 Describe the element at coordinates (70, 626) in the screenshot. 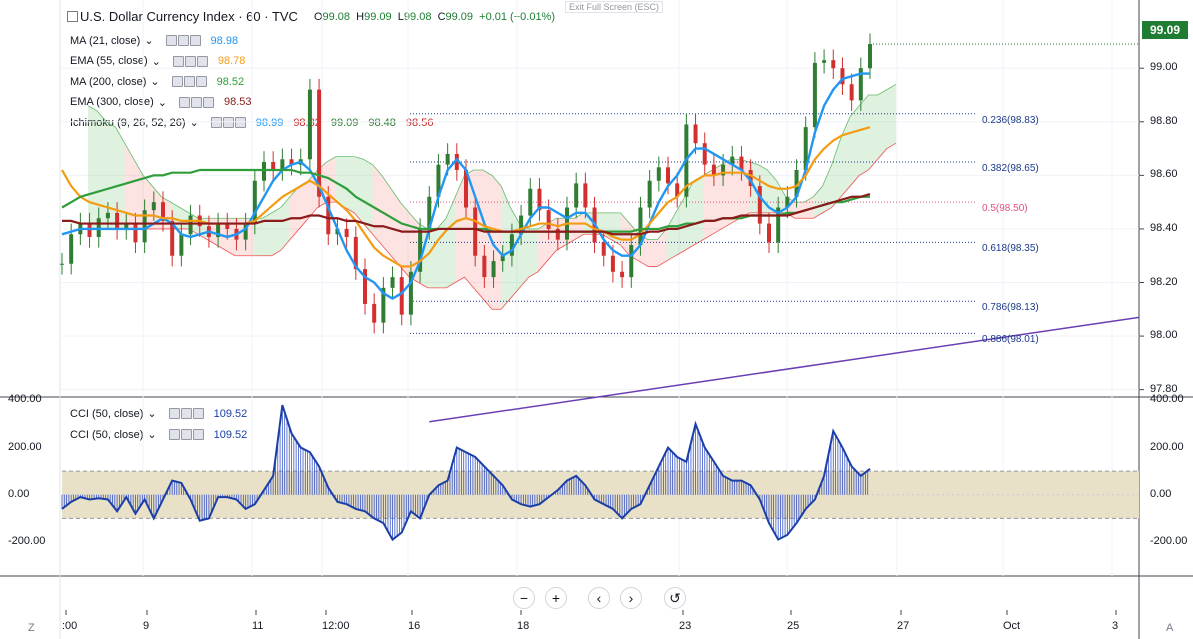

I see `time-tick-label: :00` at that location.